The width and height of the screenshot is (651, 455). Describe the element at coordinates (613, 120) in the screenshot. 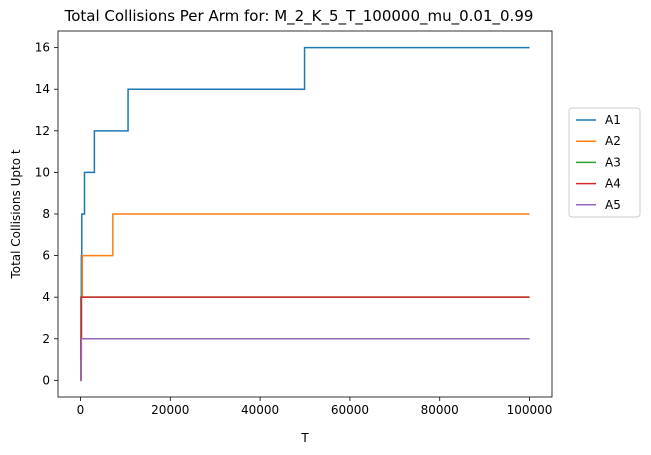

I see `legend-label-a1: A1` at that location.